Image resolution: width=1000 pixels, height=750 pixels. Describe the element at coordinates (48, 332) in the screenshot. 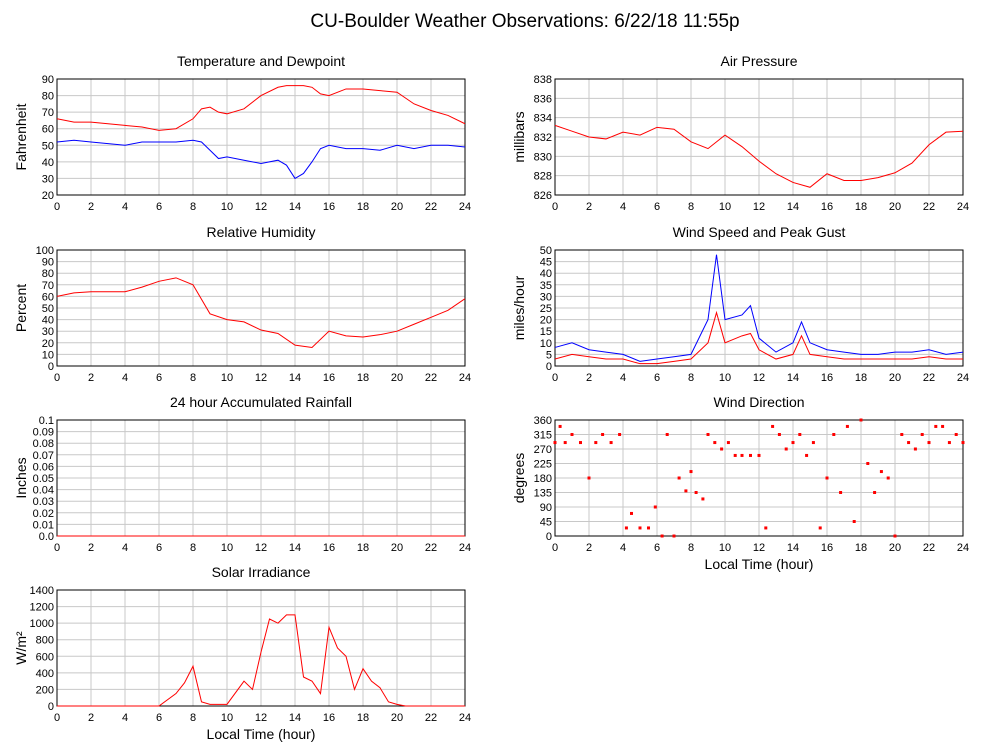

I see `y-tick-label: 30` at that location.